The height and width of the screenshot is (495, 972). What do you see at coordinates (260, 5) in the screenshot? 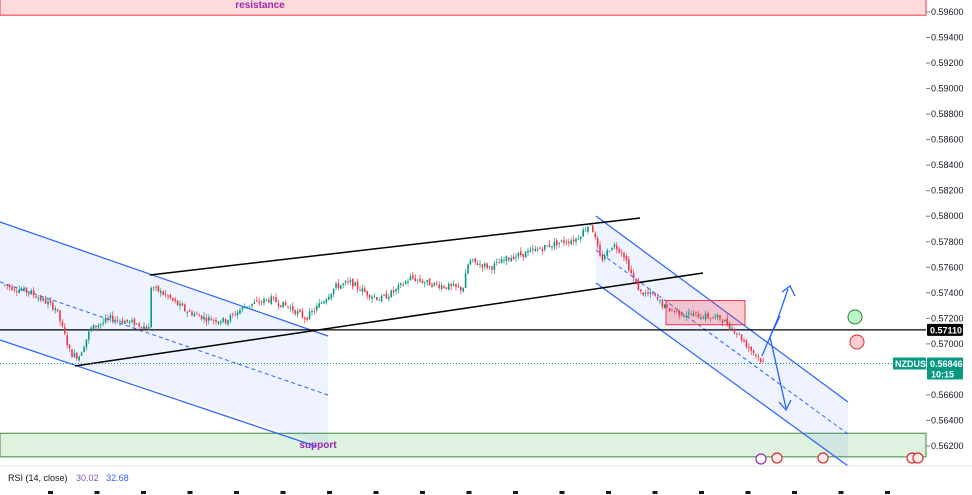
I see `resistance-label: resistance` at bounding box center [260, 5].